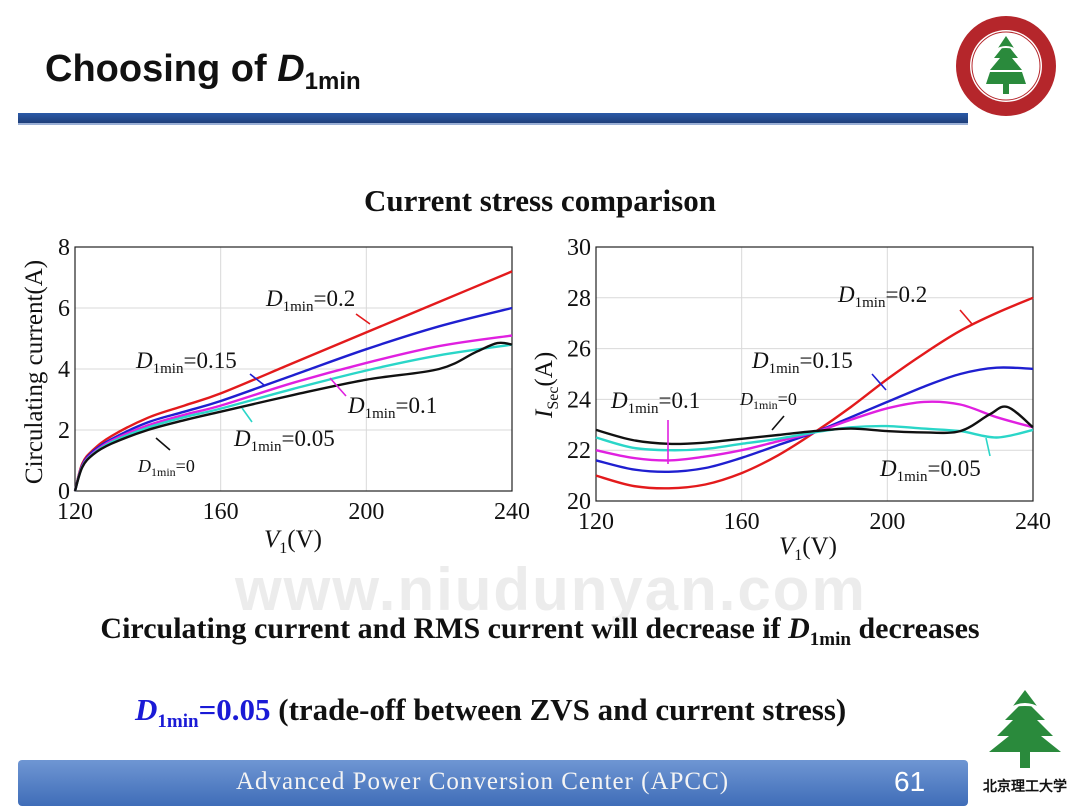 This screenshot has width=1080, height=810. What do you see at coordinates (1006, 66) in the screenshot?
I see `university-seal-logo` at bounding box center [1006, 66].